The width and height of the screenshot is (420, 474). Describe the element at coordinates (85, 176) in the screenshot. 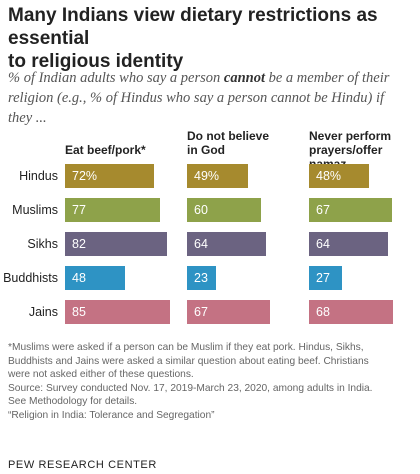

I see `bar-value-label: 72%` at that location.